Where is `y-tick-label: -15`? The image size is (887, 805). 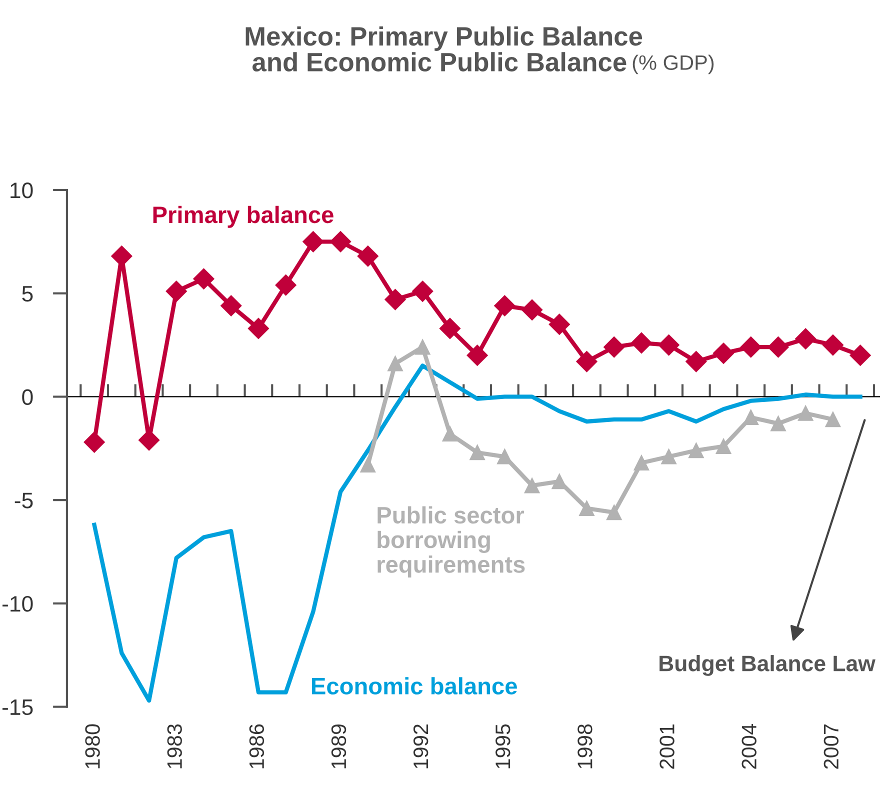
y-tick-label: -15 is located at coordinates (17, 708).